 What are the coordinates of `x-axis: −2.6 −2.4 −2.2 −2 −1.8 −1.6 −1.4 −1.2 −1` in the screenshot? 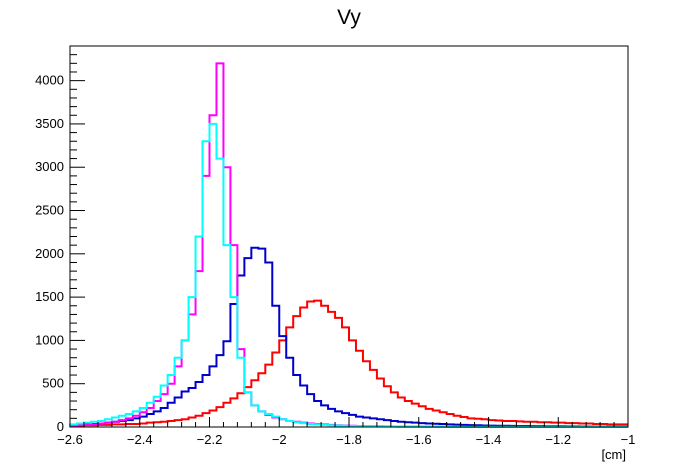 It's located at (346, 432).